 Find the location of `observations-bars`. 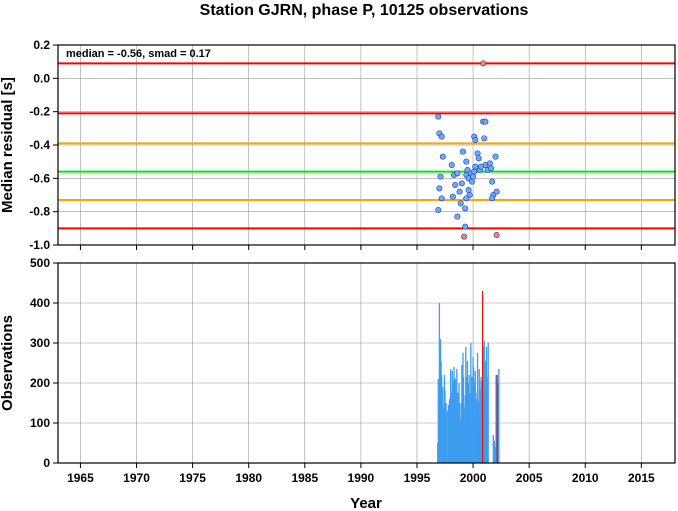

observations-bars is located at coordinates (468, 377).